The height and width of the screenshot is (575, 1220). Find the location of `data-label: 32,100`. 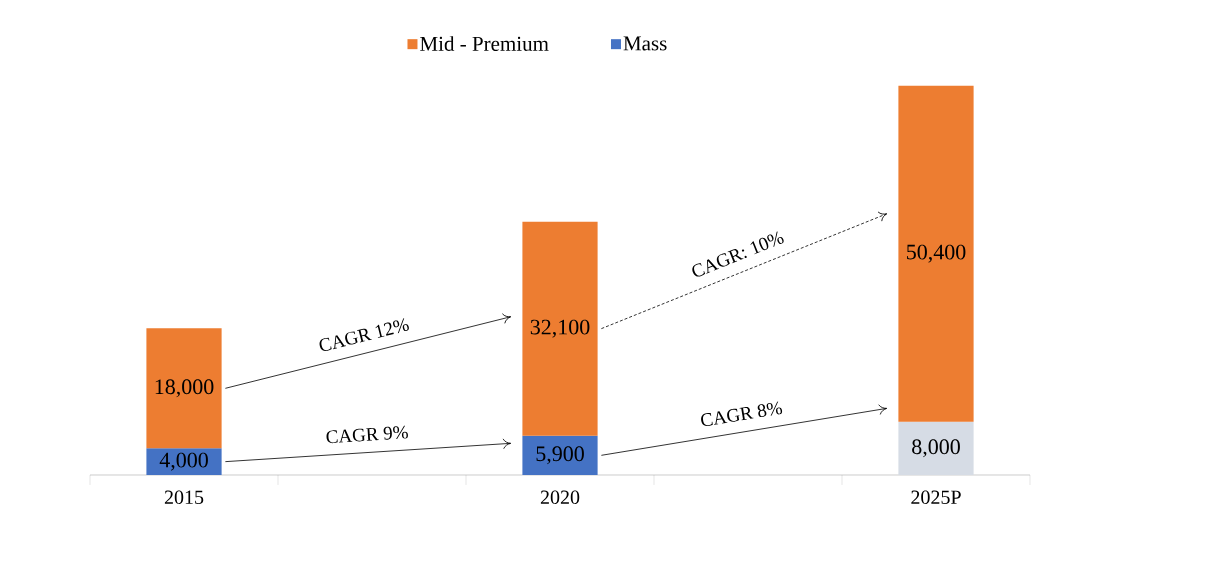

data-label: 32,100 is located at coordinates (560, 328).